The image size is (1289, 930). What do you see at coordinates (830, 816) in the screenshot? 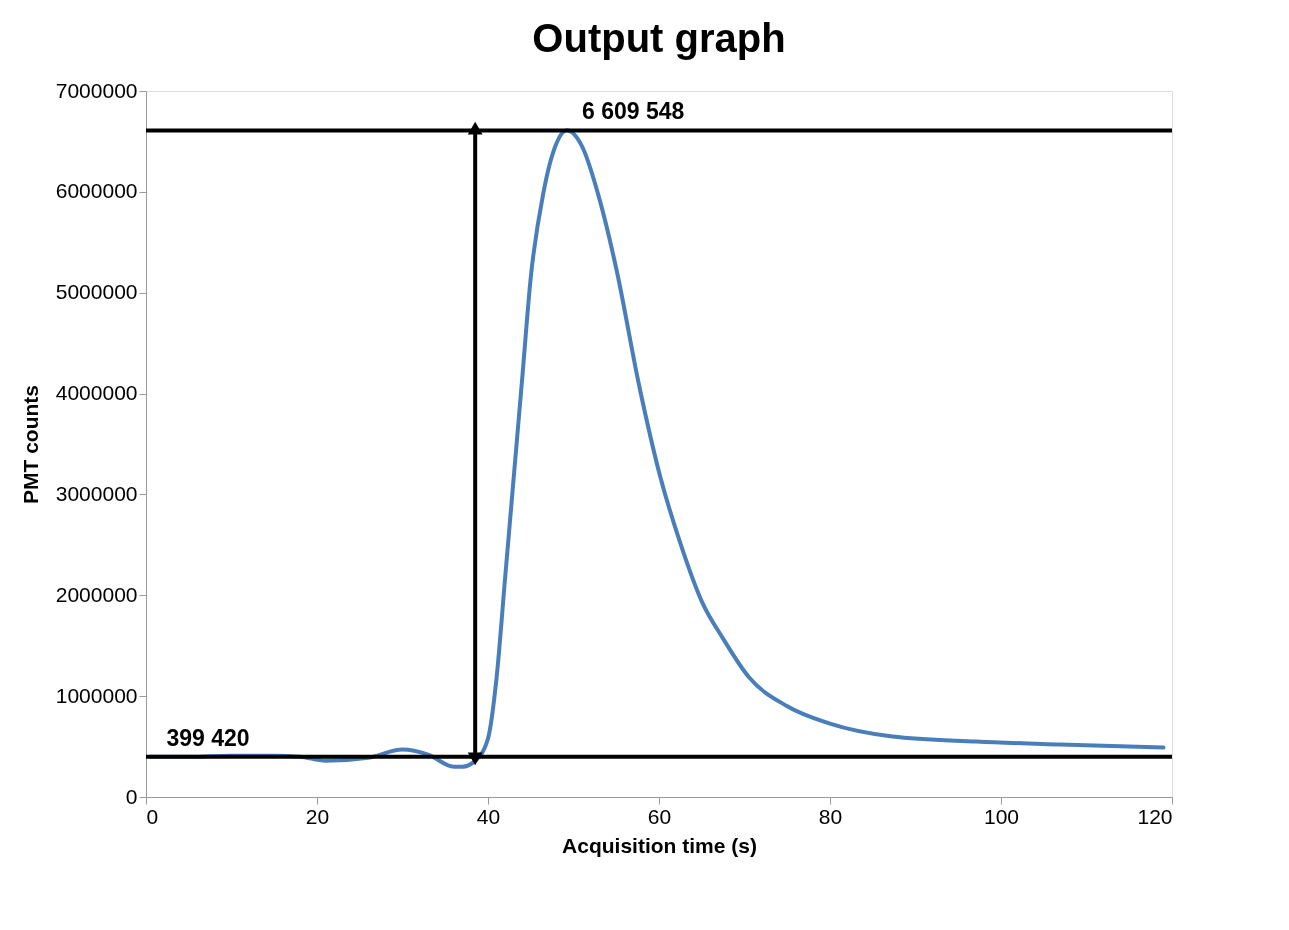
I see `x-tick-label: 80` at bounding box center [830, 816].